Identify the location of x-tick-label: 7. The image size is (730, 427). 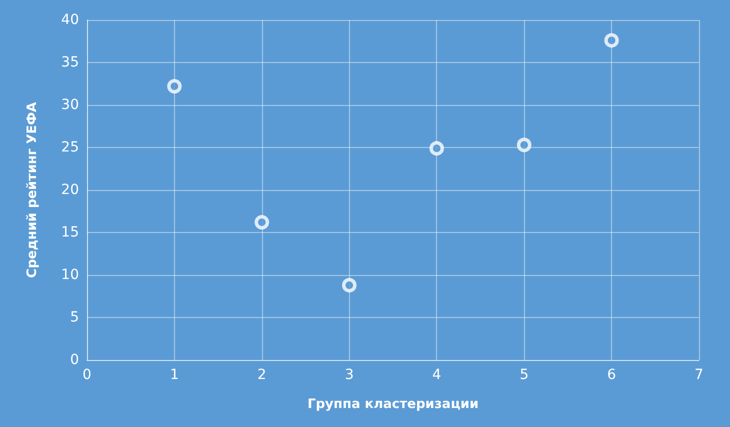
(699, 375).